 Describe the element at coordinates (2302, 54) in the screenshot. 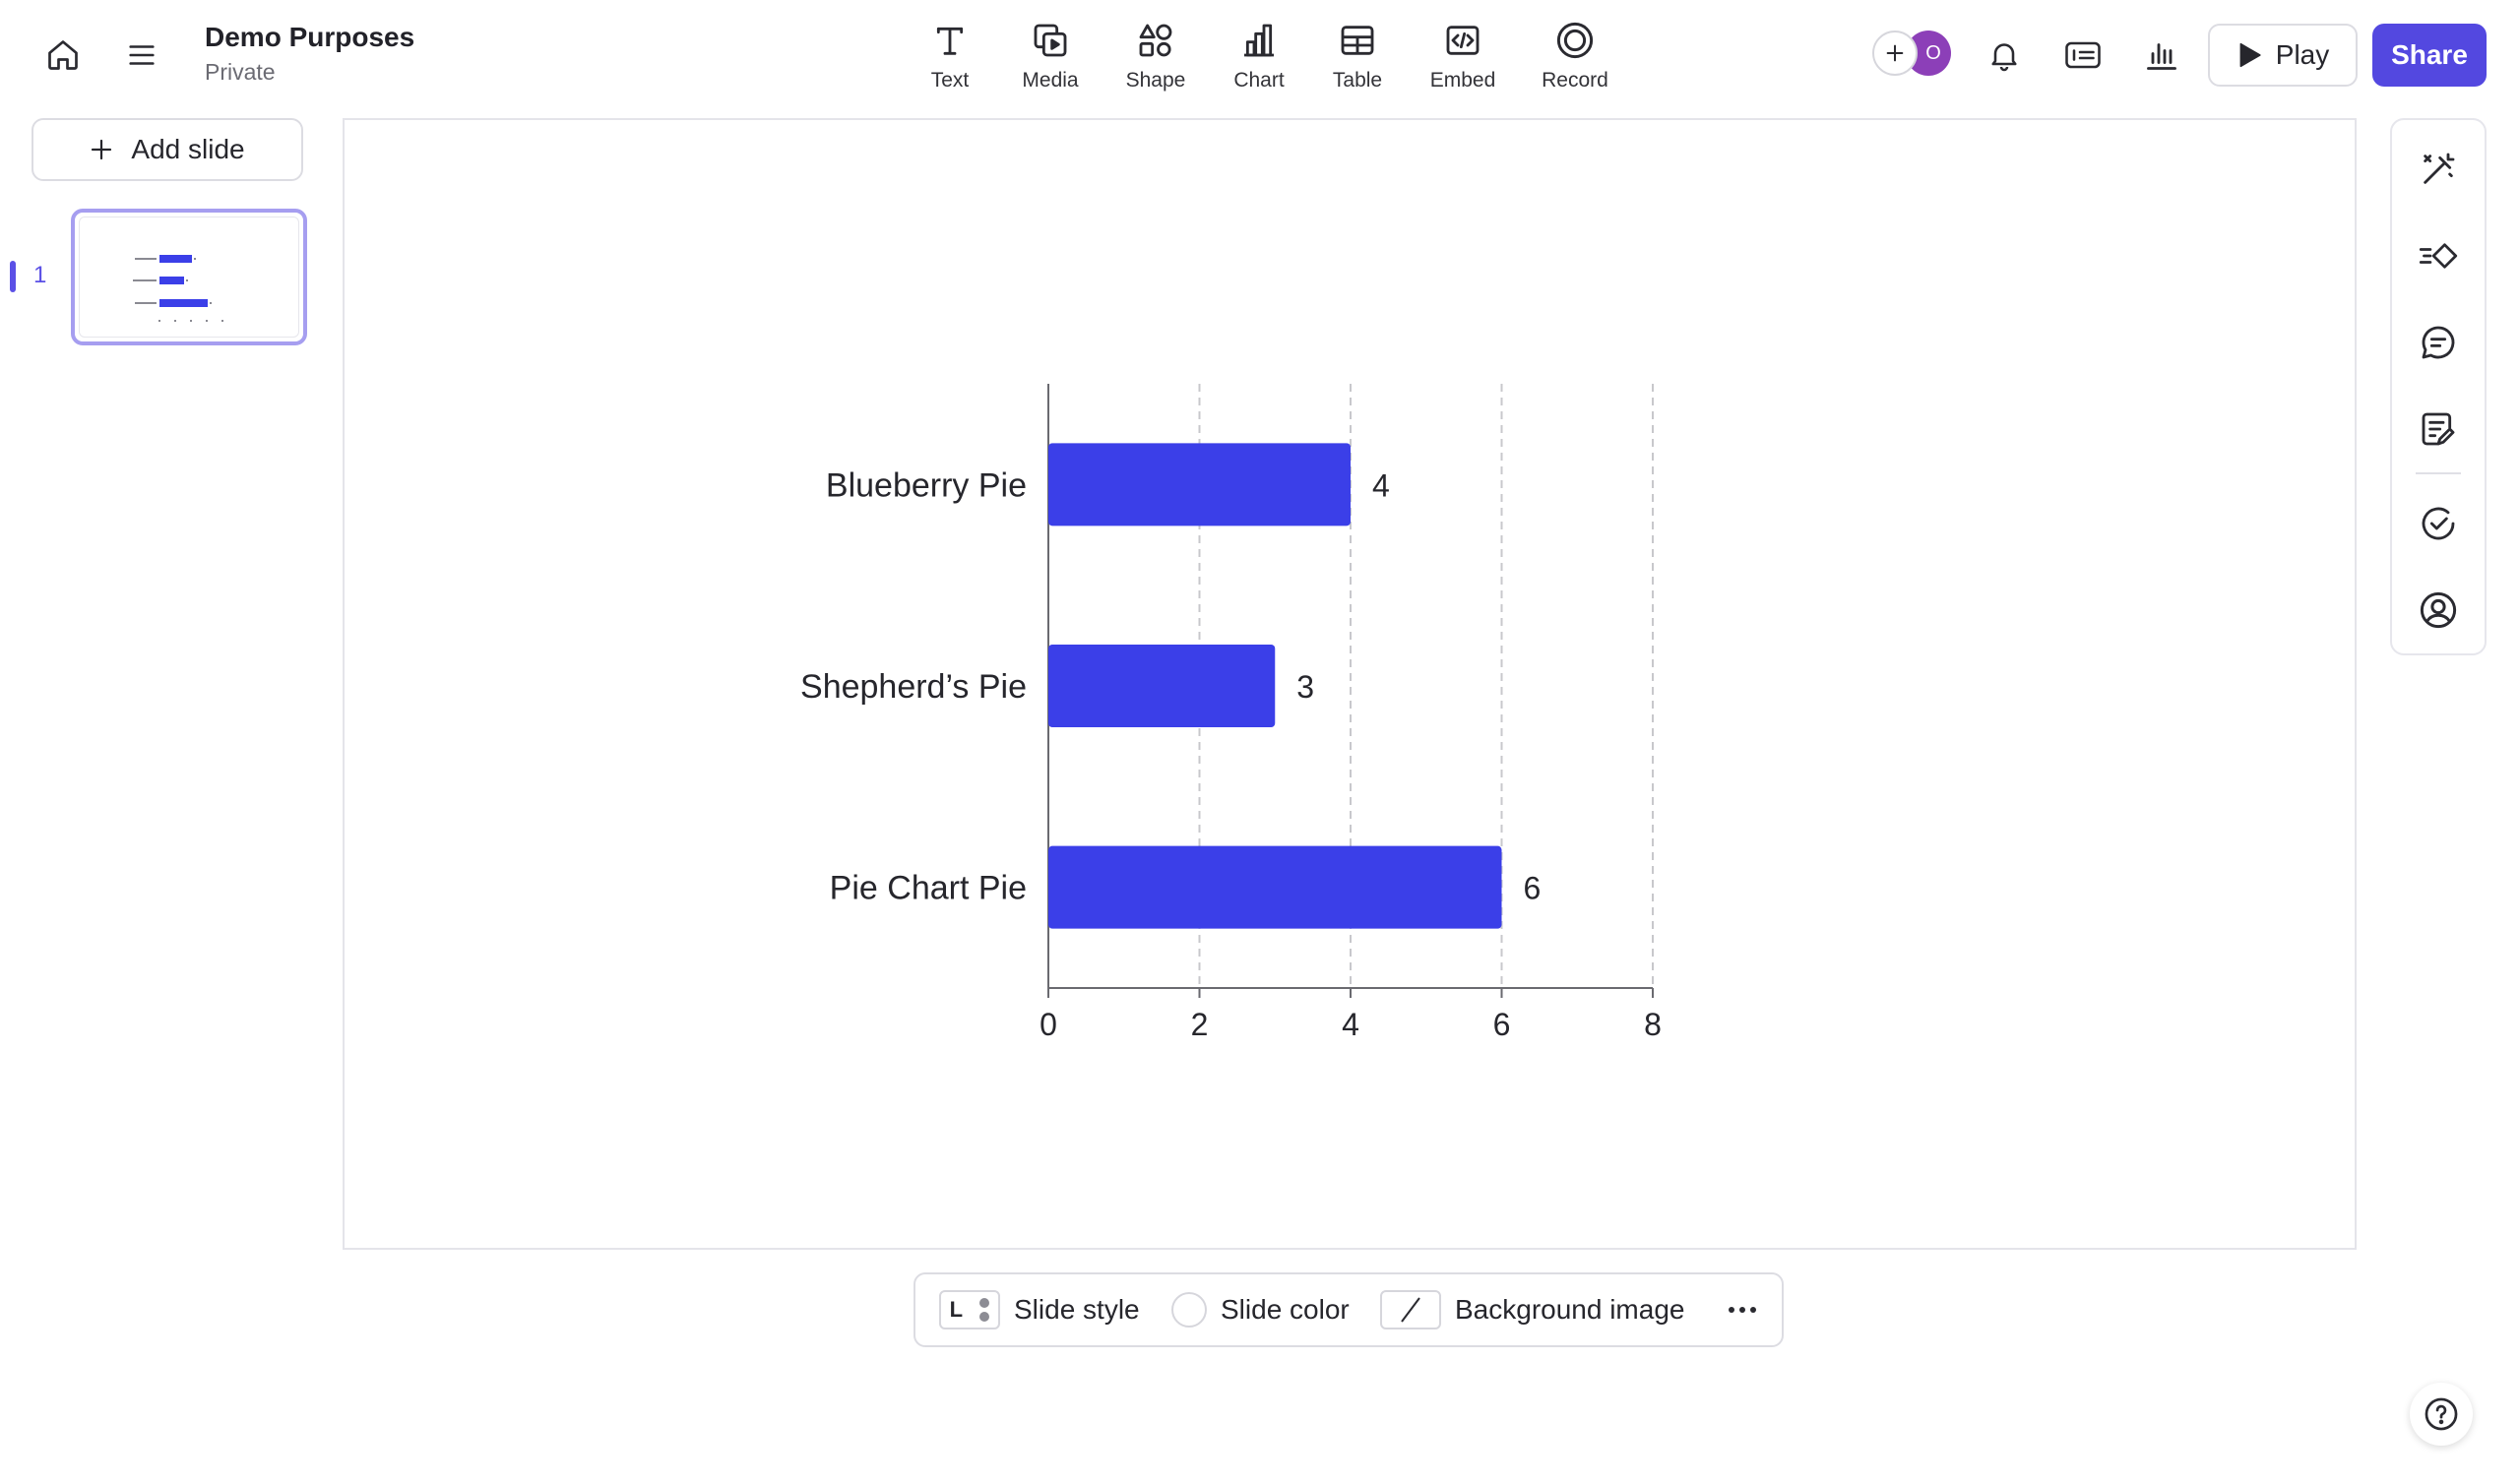

I see `play-label: Play` at that location.